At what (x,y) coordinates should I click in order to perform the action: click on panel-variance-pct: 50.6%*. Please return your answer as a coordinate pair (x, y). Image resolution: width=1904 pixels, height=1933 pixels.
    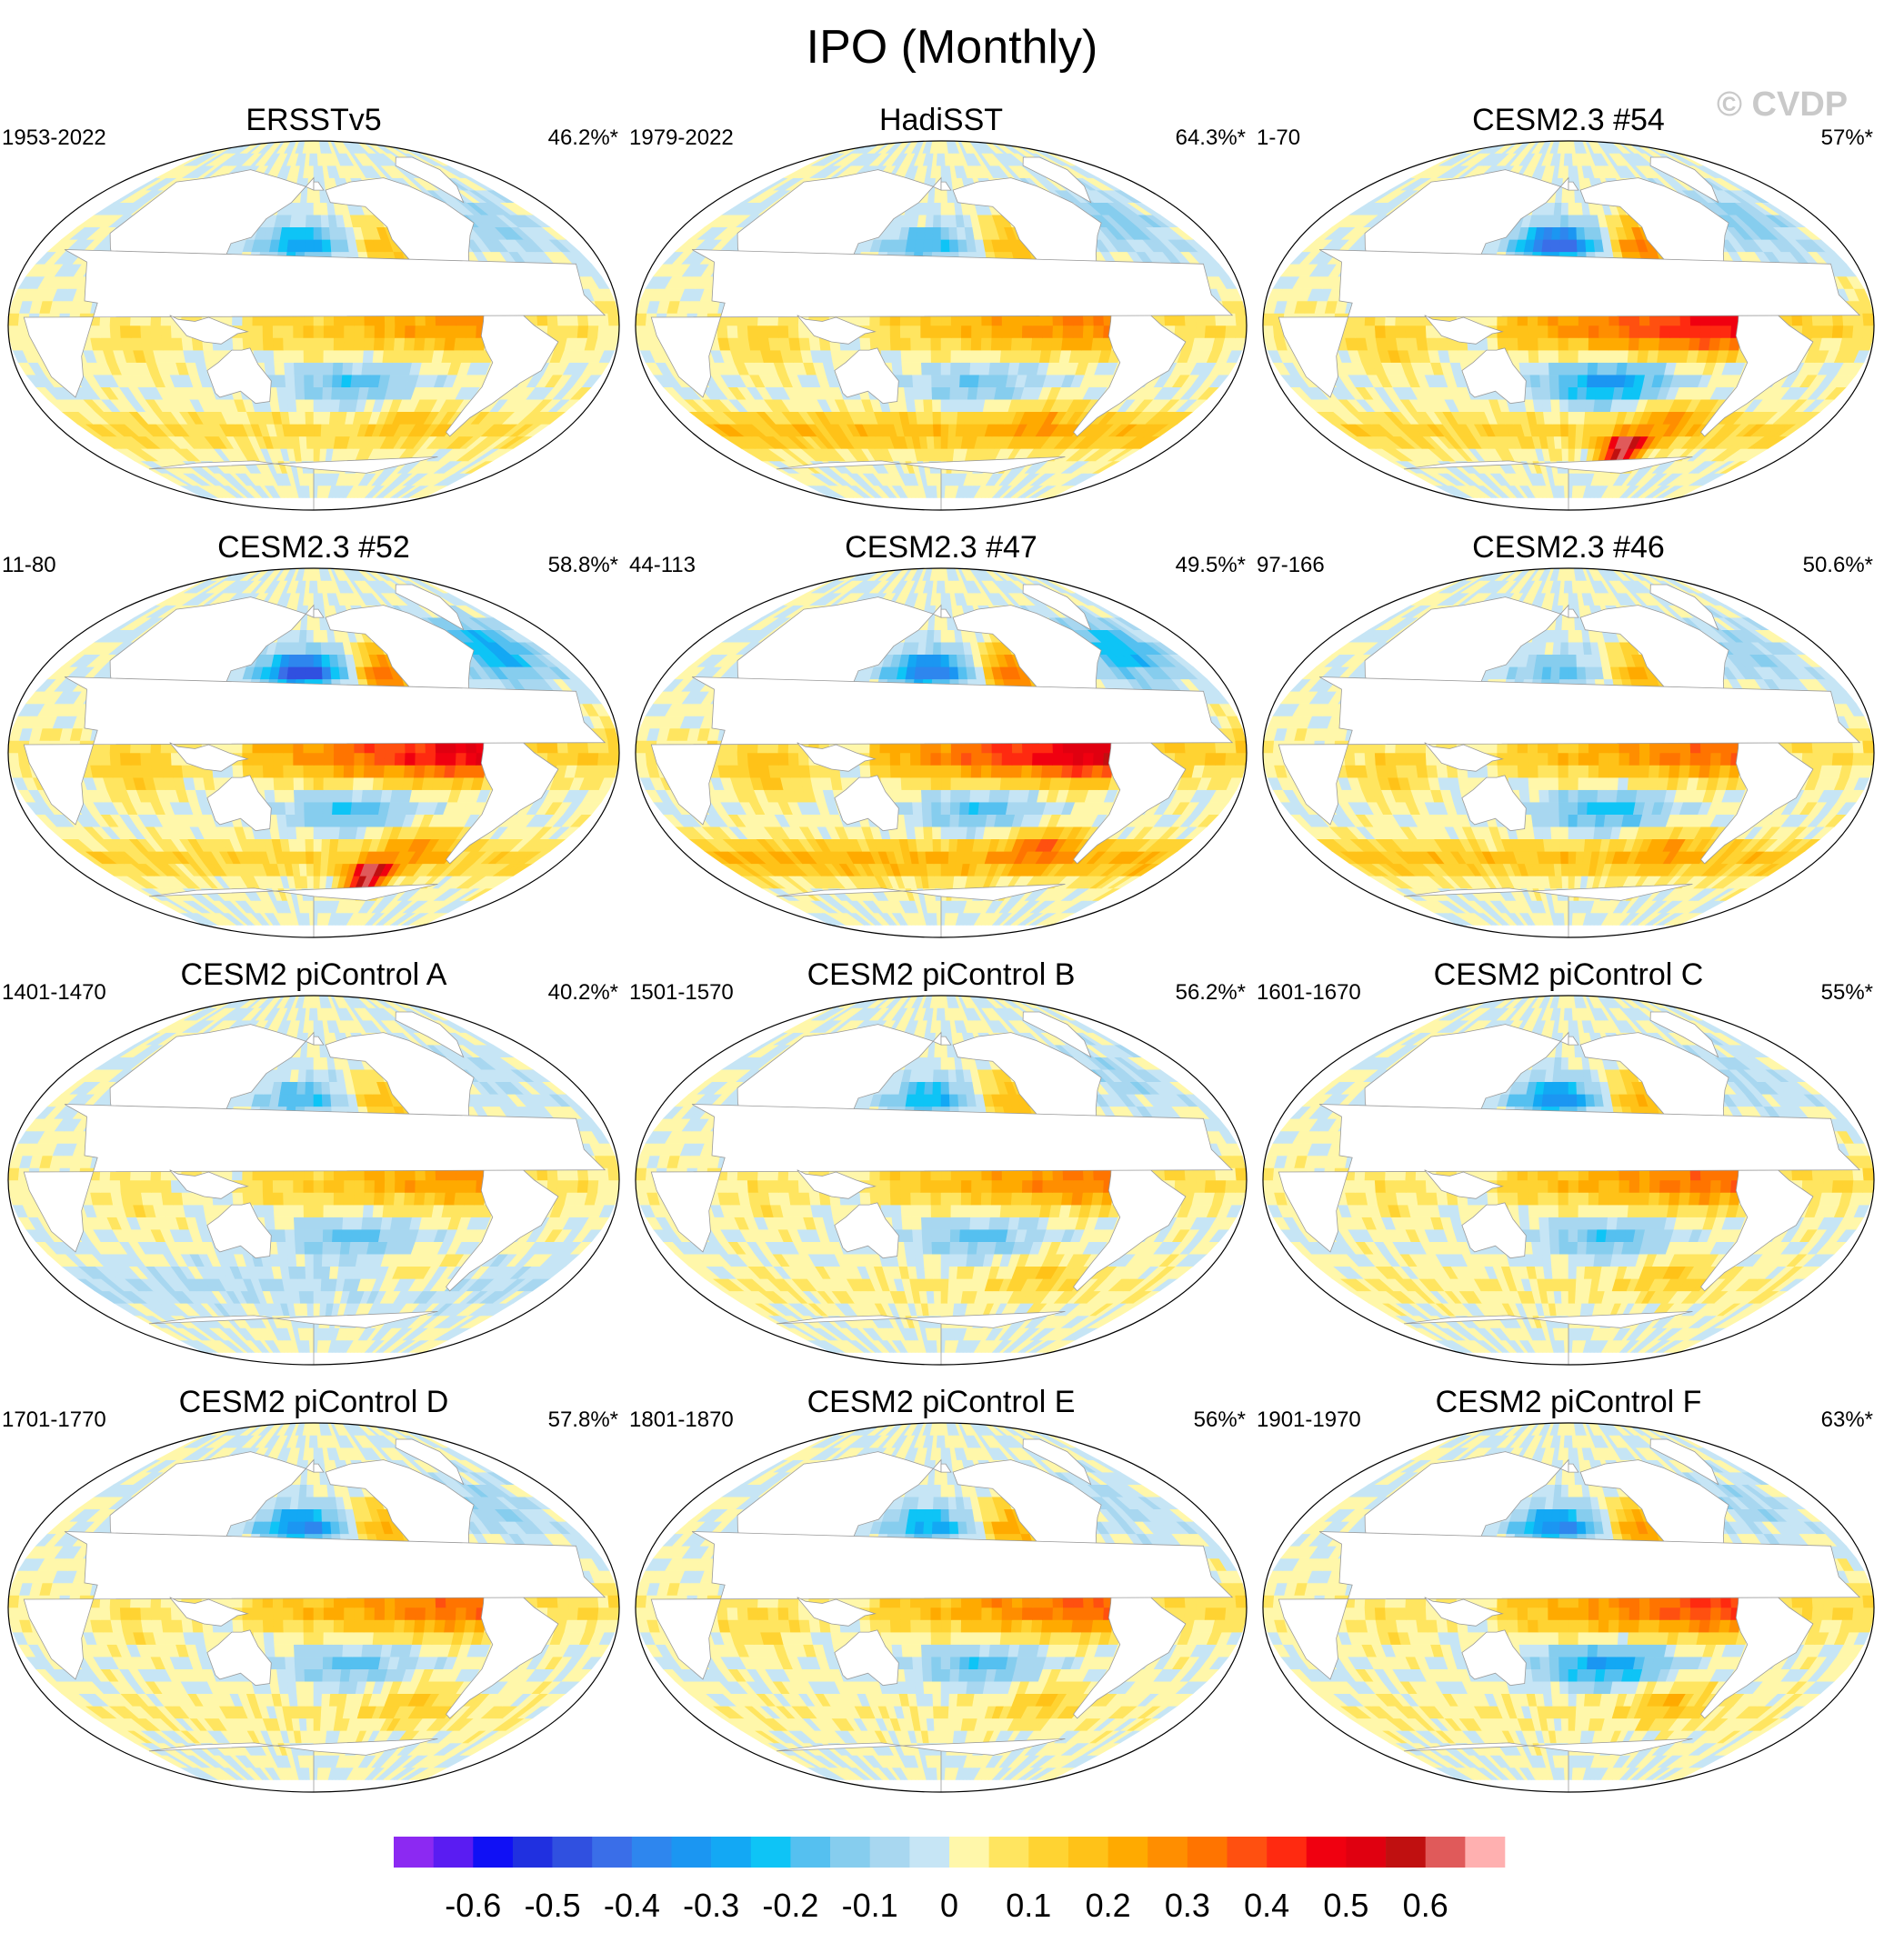
    Looking at the image, I should click on (1838, 565).